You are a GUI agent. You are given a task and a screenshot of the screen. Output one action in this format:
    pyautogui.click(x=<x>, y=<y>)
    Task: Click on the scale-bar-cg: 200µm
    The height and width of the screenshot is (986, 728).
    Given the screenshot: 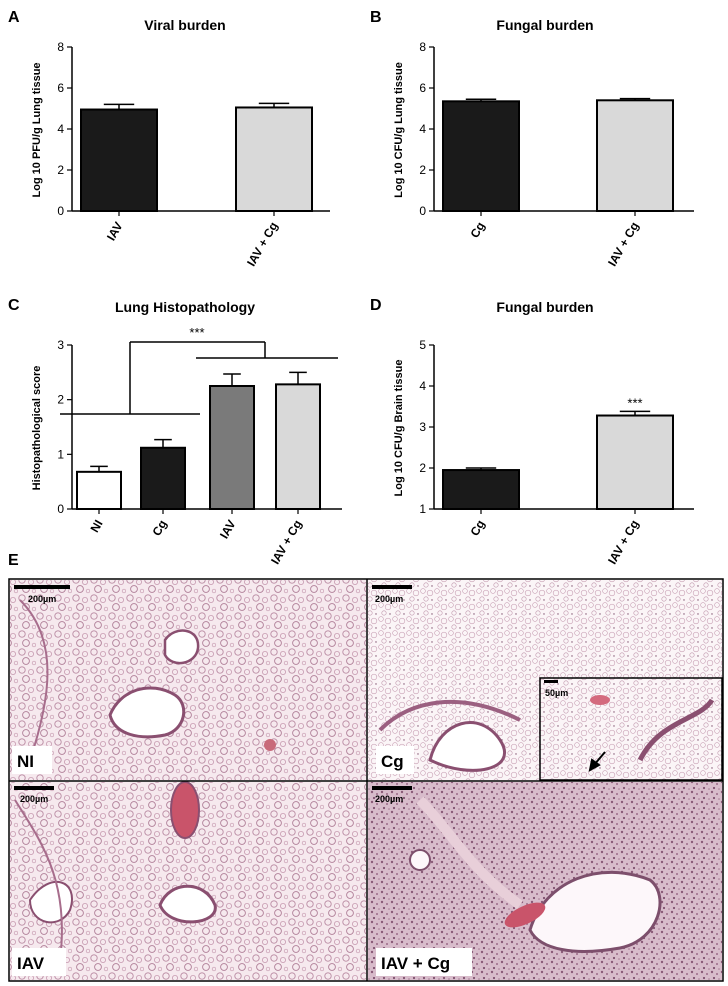 What is the action you would take?
    pyautogui.click(x=392, y=594)
    